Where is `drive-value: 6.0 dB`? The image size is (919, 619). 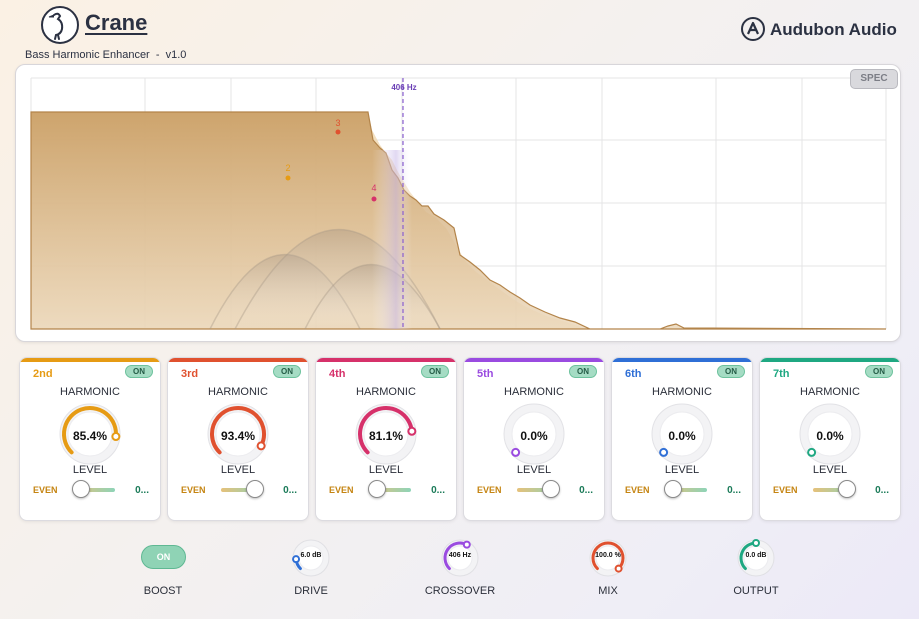
drive-value: 6.0 dB is located at coordinates (311, 555).